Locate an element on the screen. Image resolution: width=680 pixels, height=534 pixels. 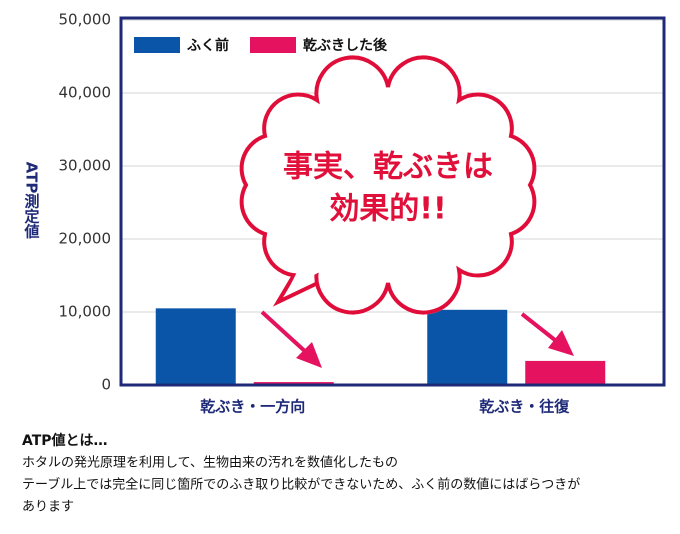
x-tick-label: 乾ぶき・一方向 is located at coordinates (252, 407).